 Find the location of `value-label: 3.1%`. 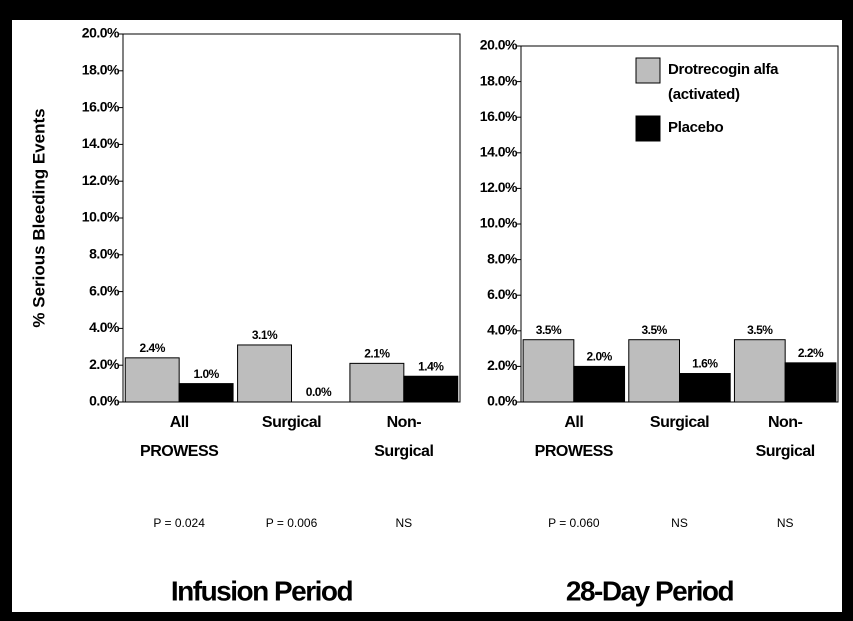

value-label: 3.1% is located at coordinates (265, 335).